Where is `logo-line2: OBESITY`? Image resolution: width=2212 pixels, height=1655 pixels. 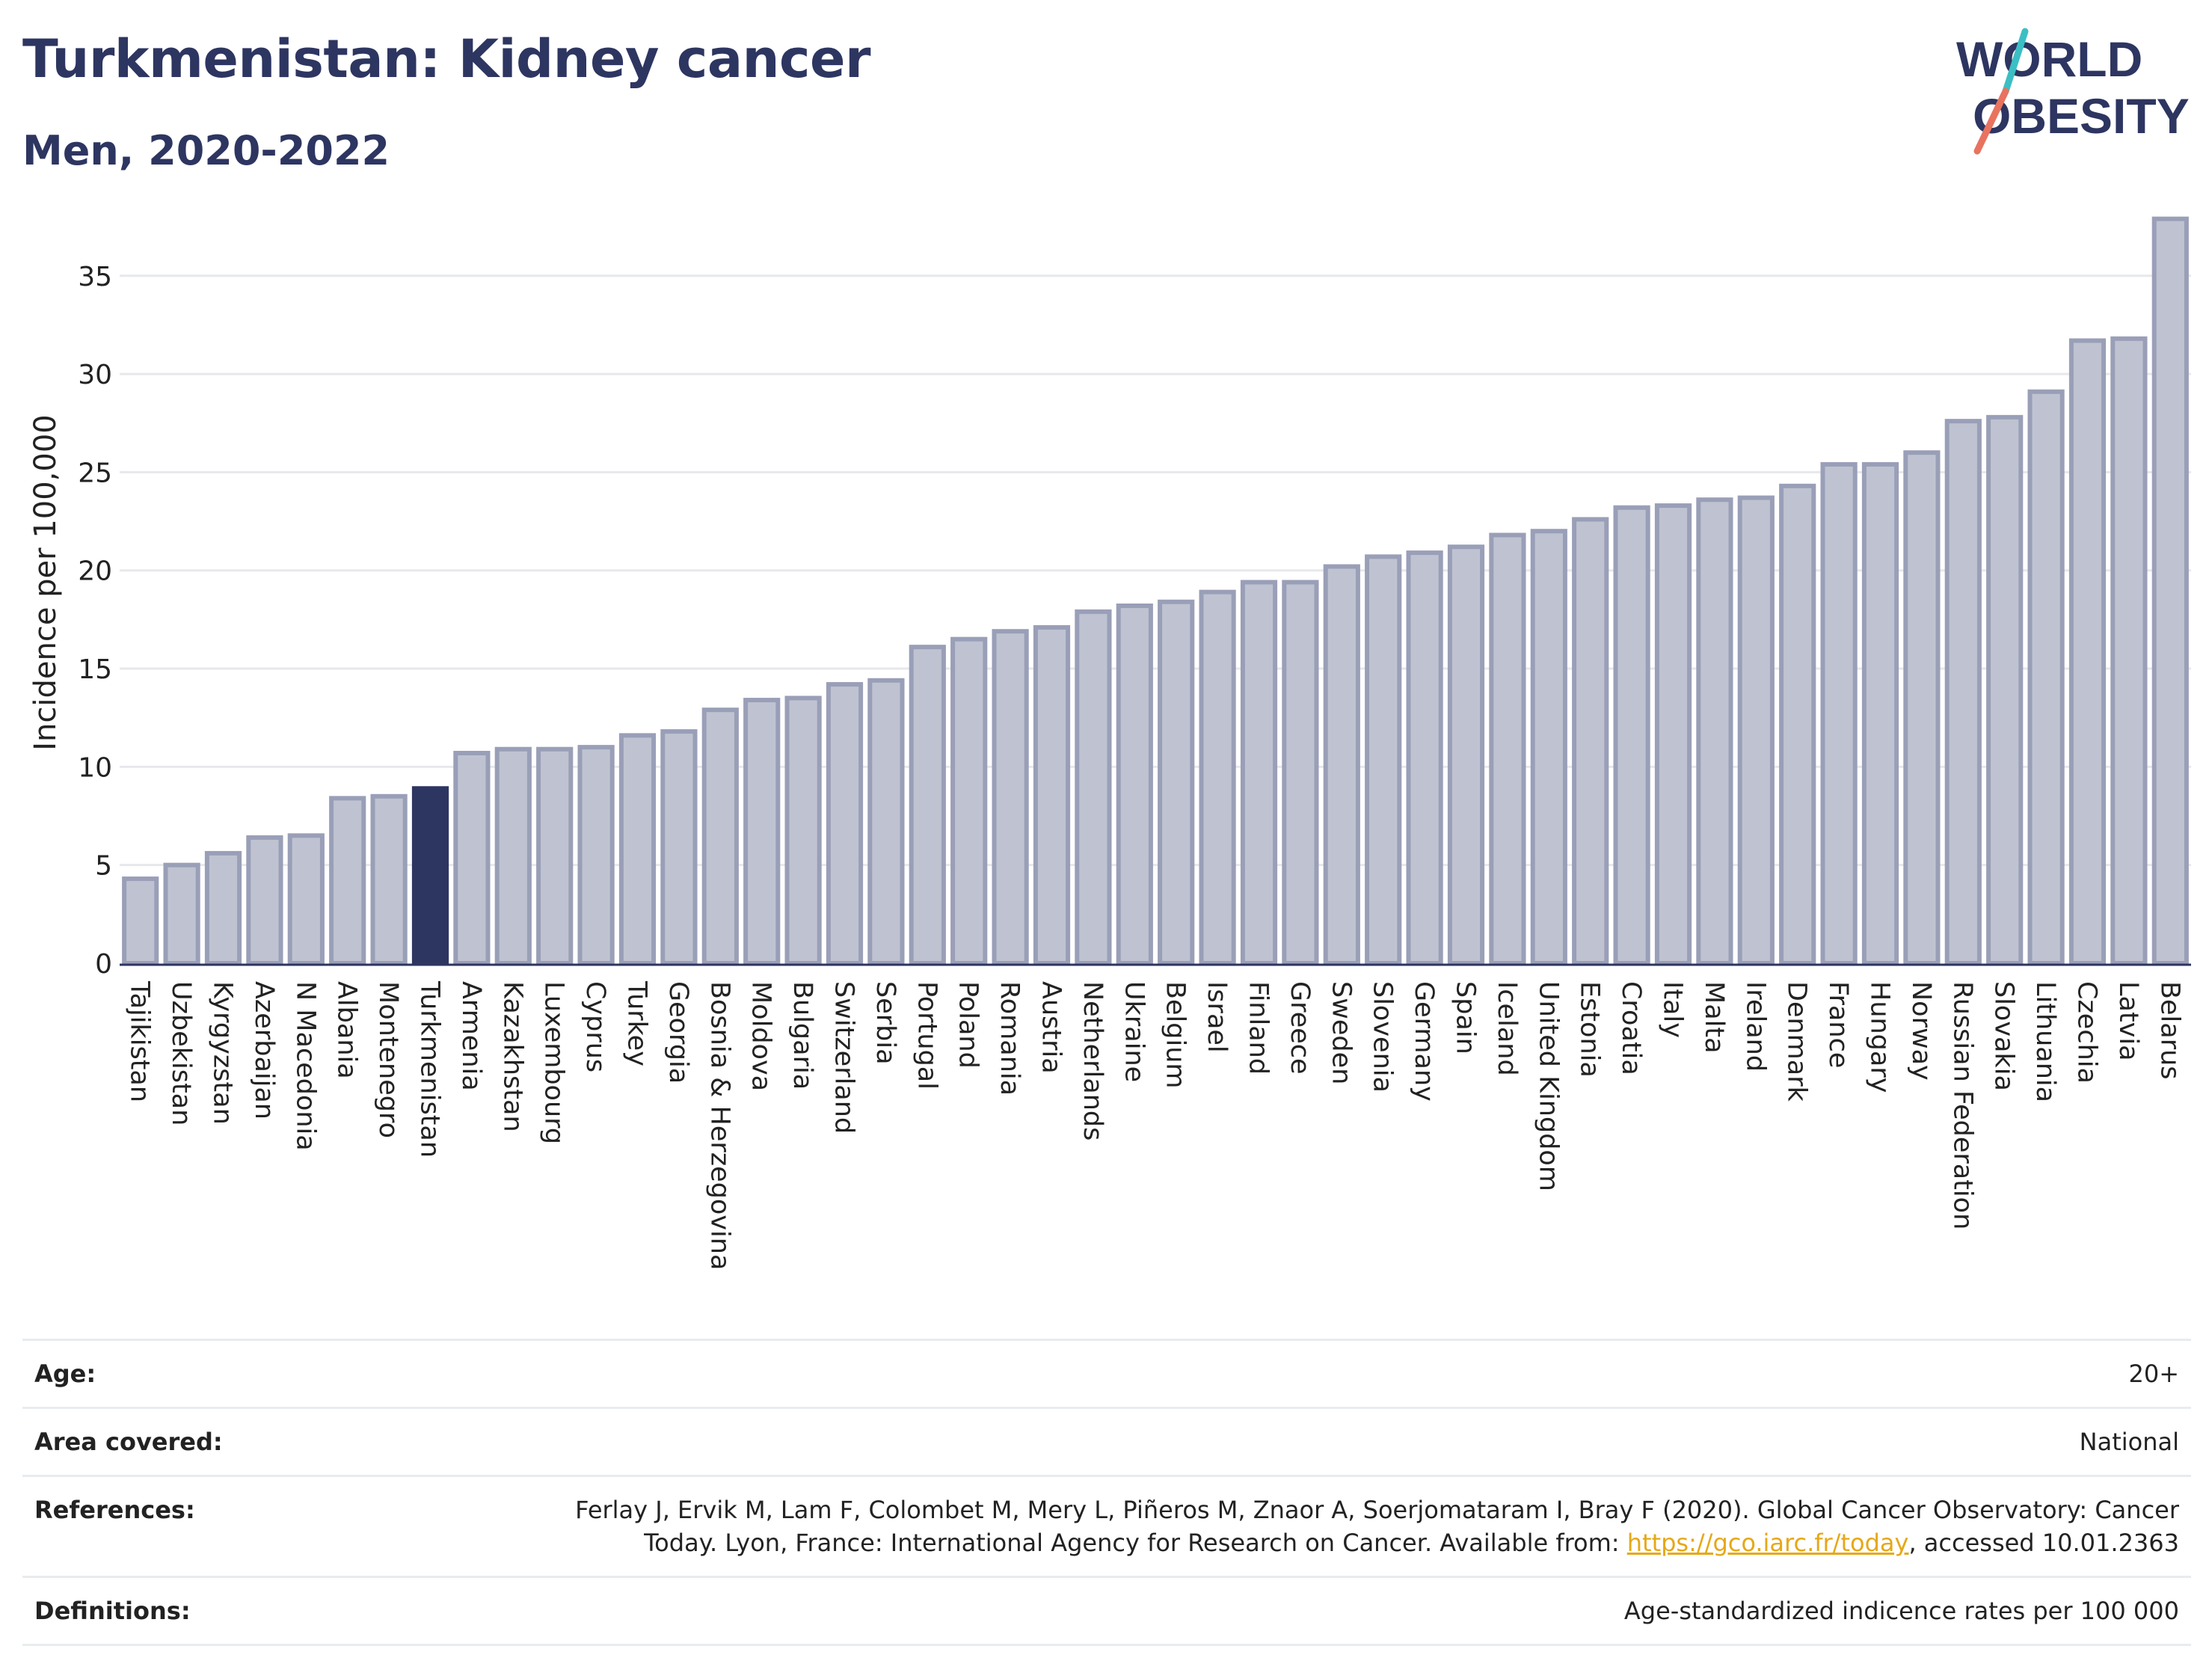 logo-line2: OBESITY is located at coordinates (2081, 116).